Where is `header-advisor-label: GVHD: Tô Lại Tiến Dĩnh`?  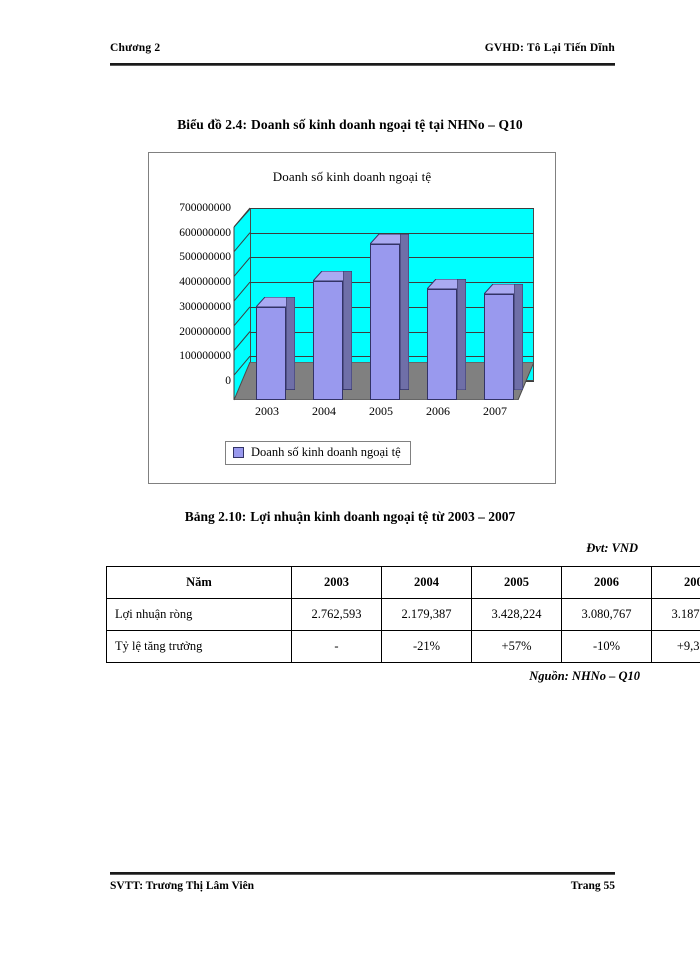
header-advisor-label: GVHD: Tô Lại Tiến Dĩnh is located at coordinates (549, 48).